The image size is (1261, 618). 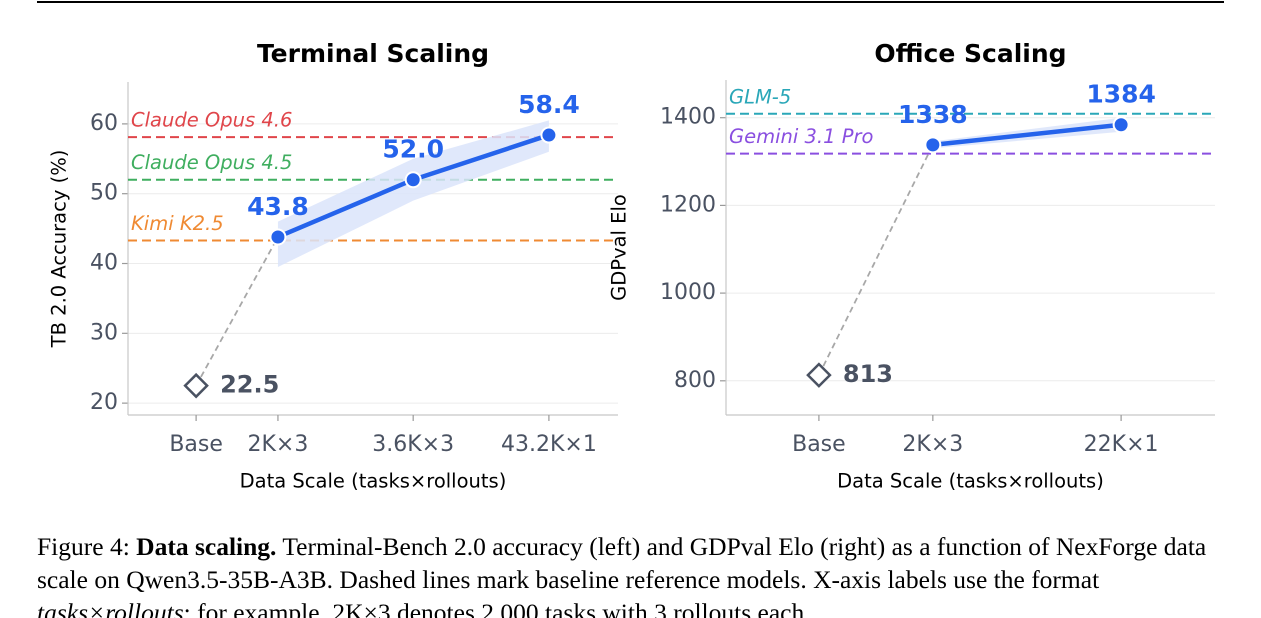 What do you see at coordinates (933, 114) in the screenshot?
I see `value-label: 1338` at bounding box center [933, 114].